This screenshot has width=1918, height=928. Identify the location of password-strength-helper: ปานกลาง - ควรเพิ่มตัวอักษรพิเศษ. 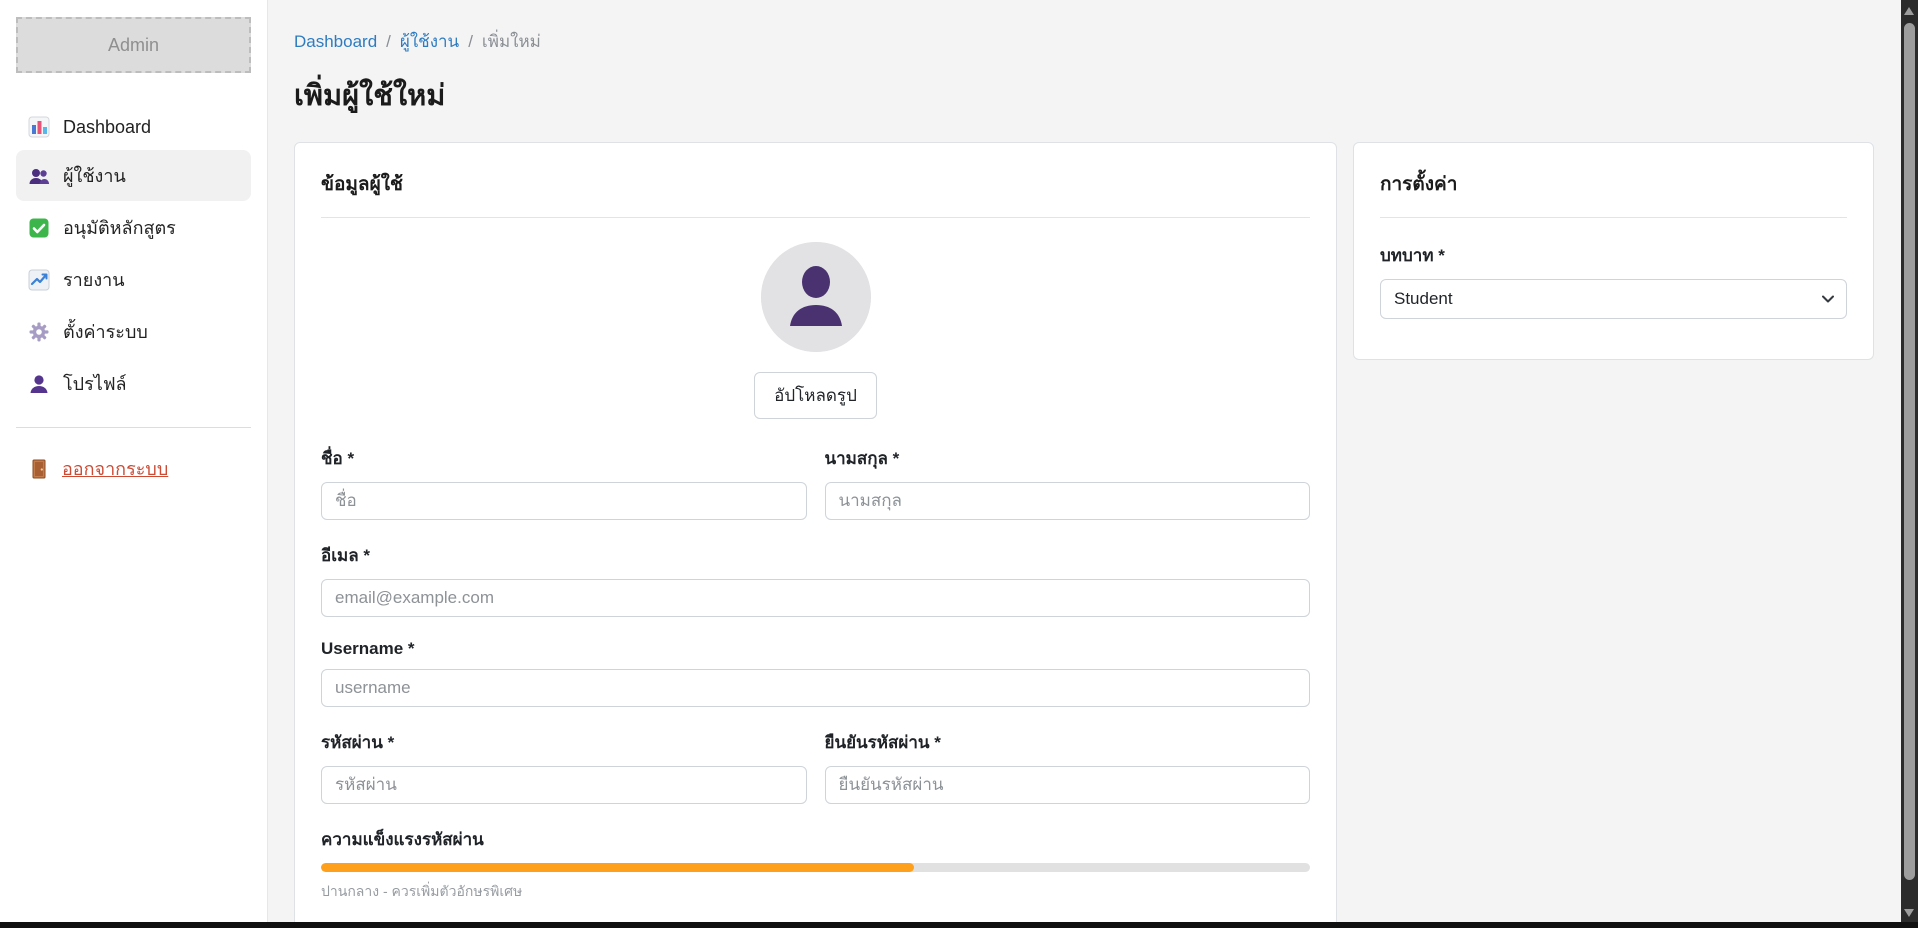
(422, 891).